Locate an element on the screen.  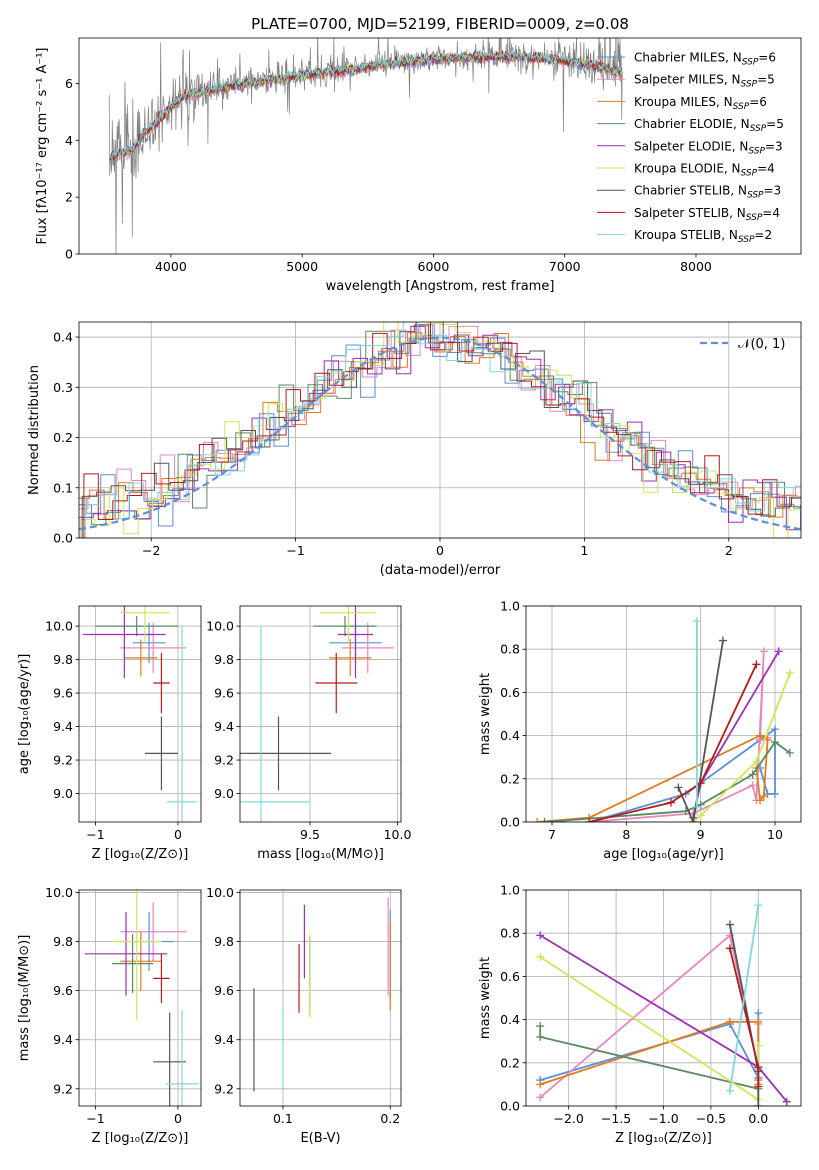
y-tick-label: 0.8 is located at coordinates (510, 933).